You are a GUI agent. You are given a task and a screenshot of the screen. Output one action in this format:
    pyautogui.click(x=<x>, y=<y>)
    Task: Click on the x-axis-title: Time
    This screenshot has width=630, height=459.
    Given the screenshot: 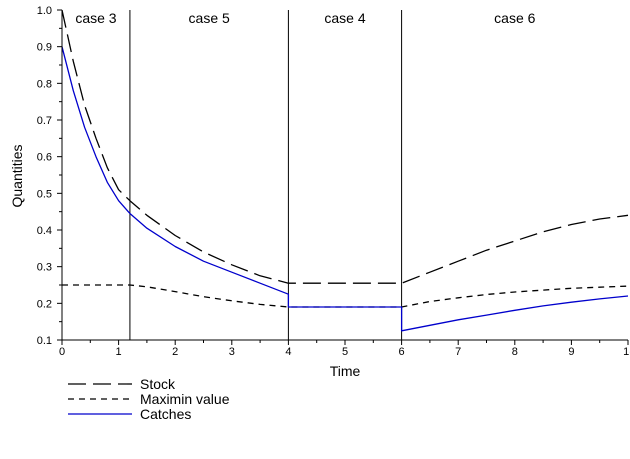 What is the action you would take?
    pyautogui.click(x=345, y=371)
    